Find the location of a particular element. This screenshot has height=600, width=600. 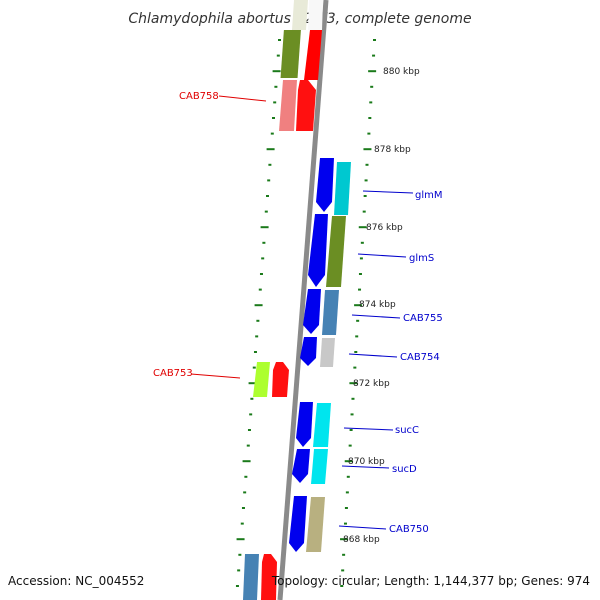

gene-label-cab754: CAB754 is located at coordinates (420, 357).